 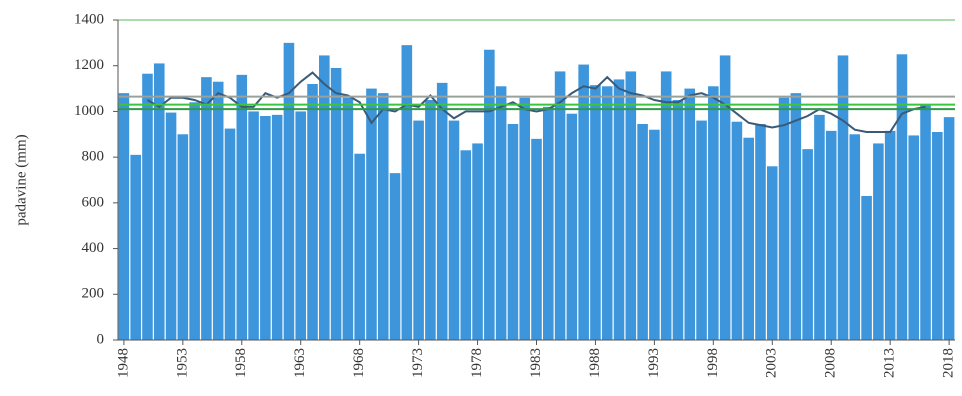 What do you see at coordinates (713, 363) in the screenshot?
I see `x-tick-label: 1998` at bounding box center [713, 363].